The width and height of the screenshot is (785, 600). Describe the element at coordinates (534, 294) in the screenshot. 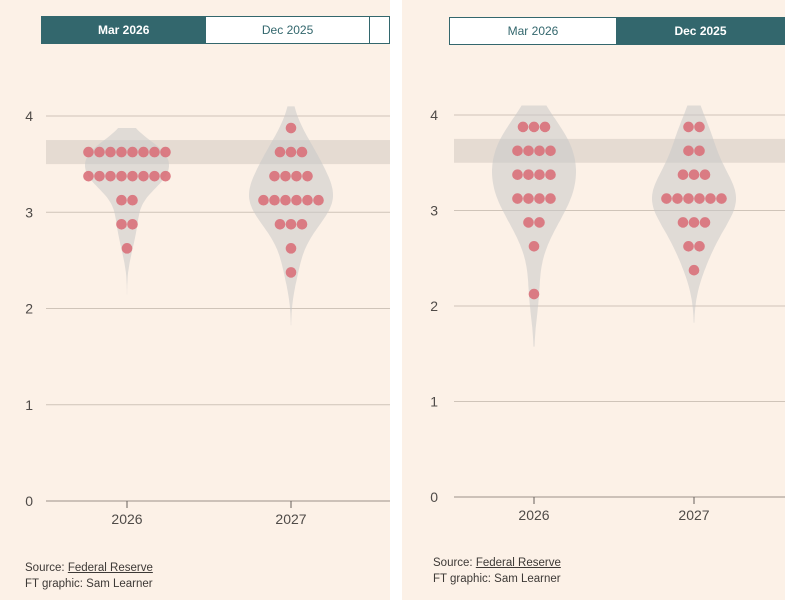

I see `dot-2026-2.125` at that location.